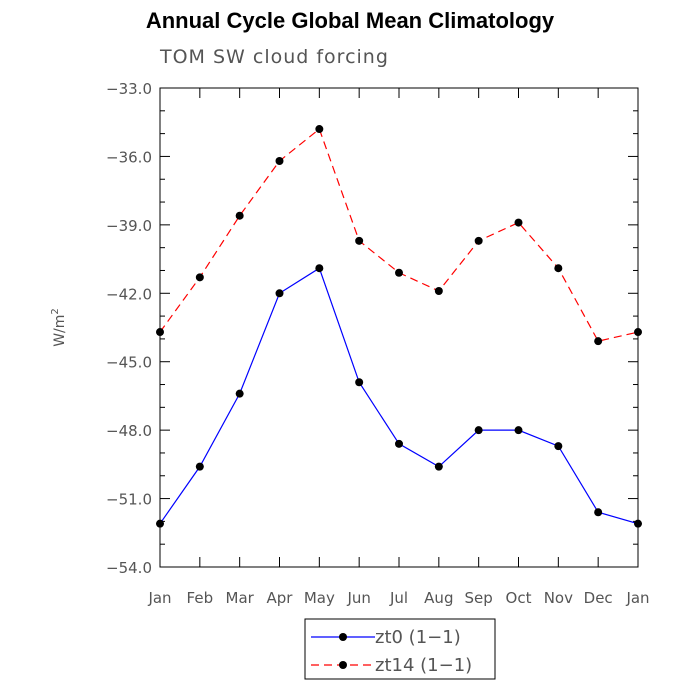  I want to click on legend: zt0 (1−1) zt14 (1−1), so click(400, 649).